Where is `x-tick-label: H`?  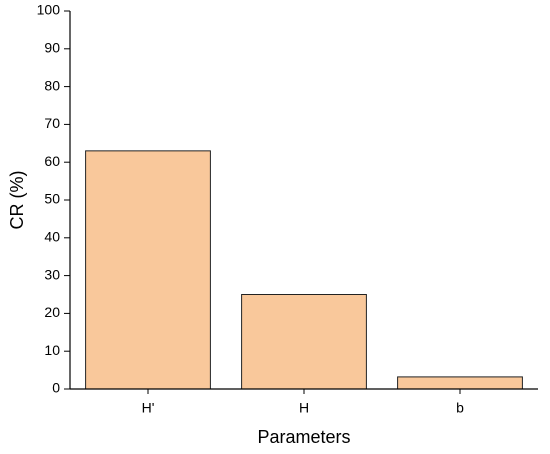
x-tick-label: H is located at coordinates (304, 408).